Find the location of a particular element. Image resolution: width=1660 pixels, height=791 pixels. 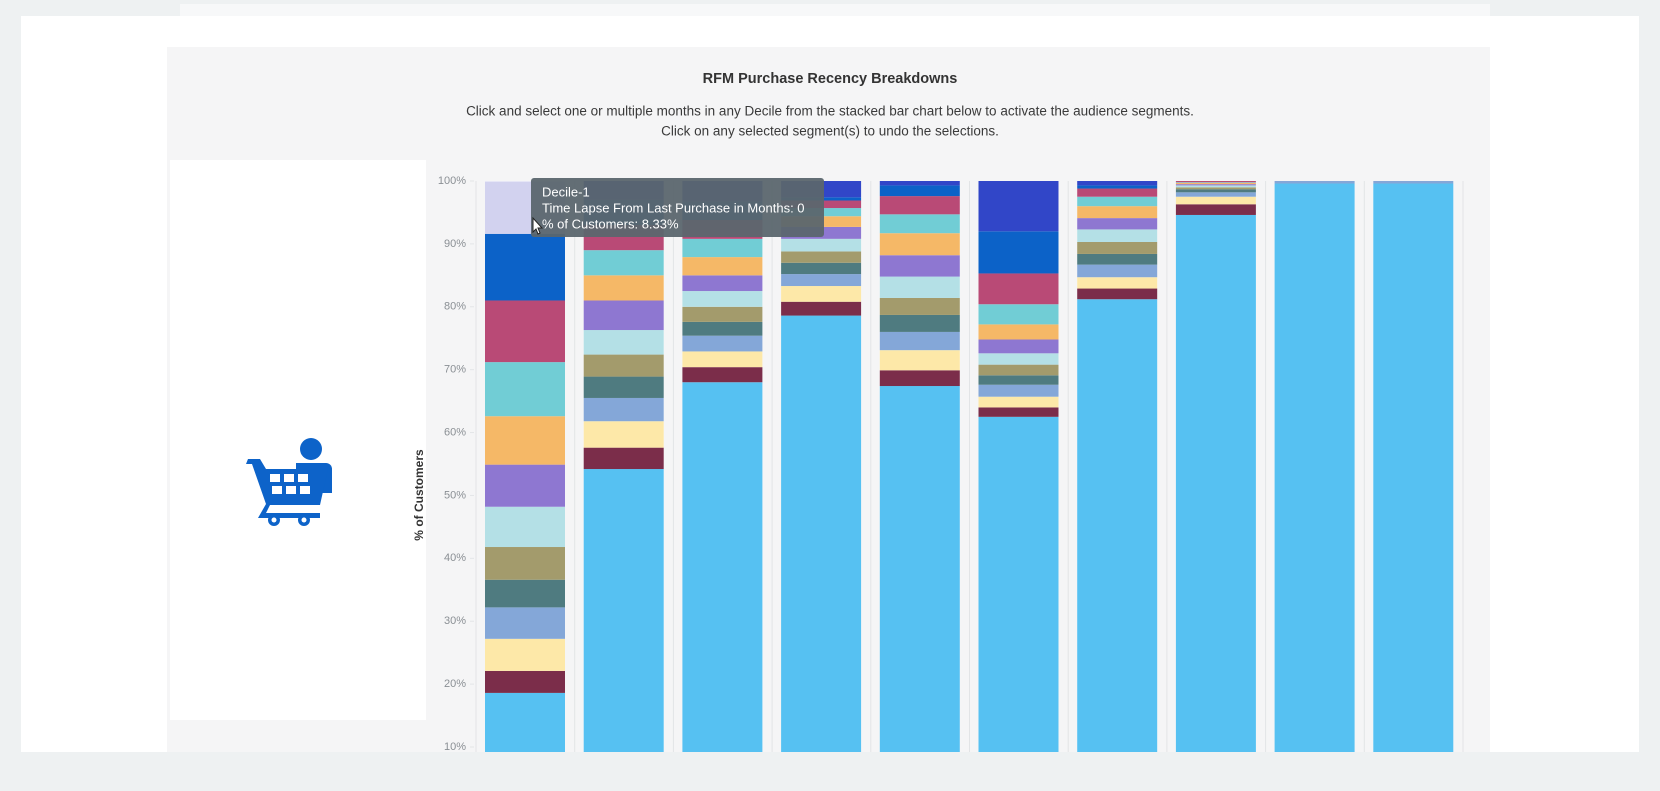

y-tick-label: 40% is located at coordinates (455, 558).